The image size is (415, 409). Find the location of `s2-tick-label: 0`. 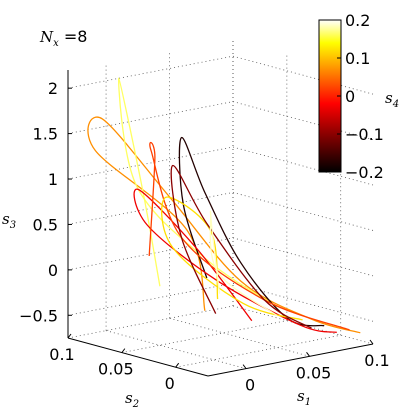

s2-tick-label: 0 is located at coordinates (170, 383).